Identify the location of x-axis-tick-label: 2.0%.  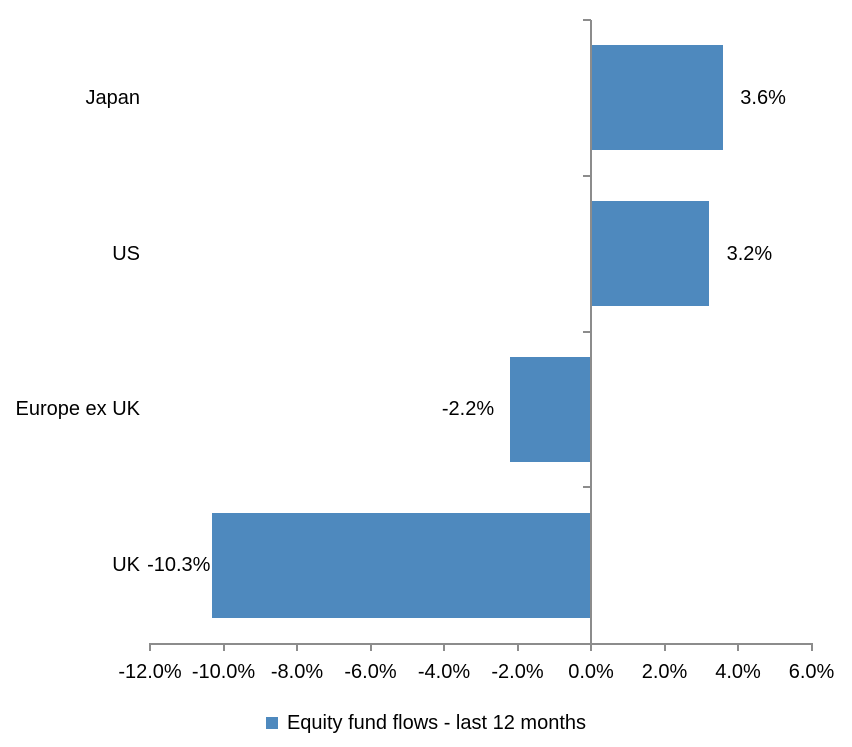
(664, 672).